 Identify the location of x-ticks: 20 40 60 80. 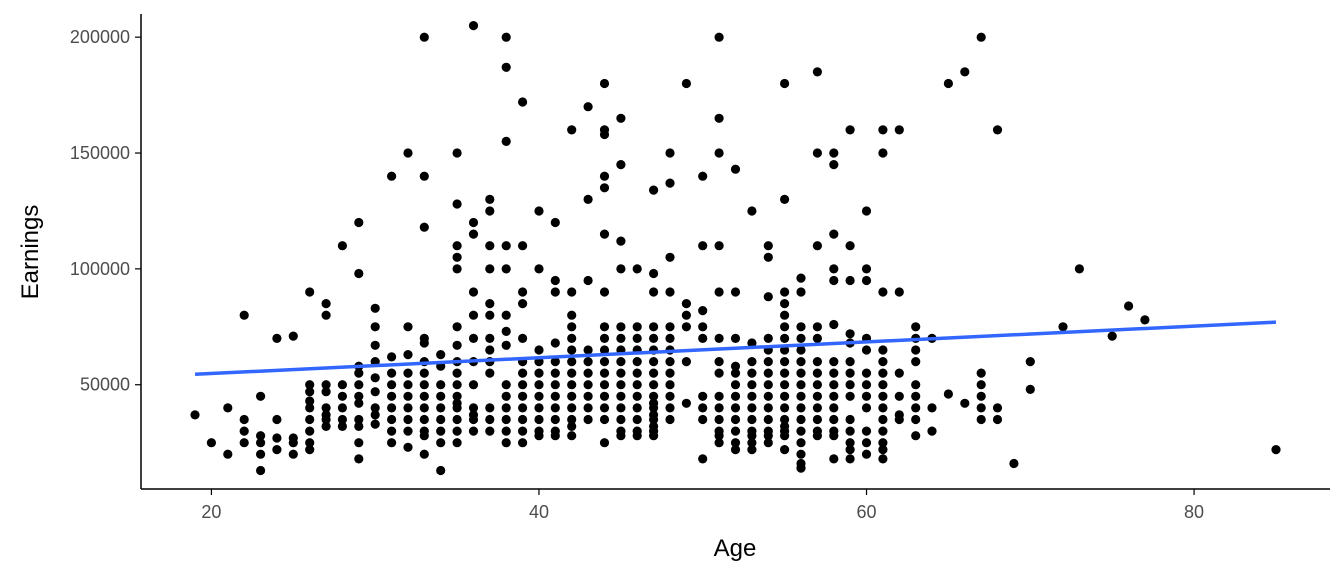
(702, 505).